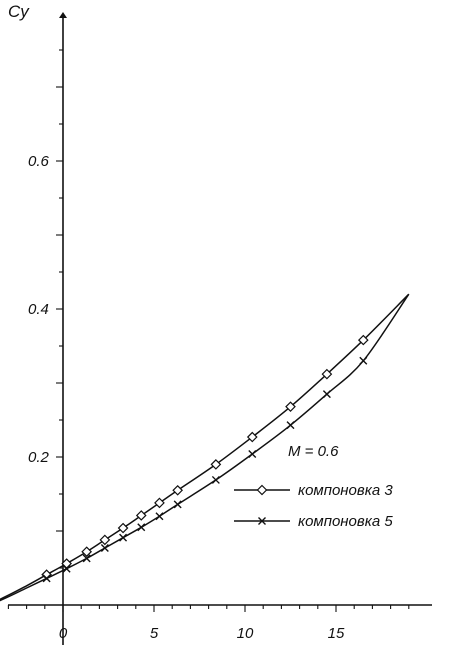  I want to click on y-tick-label: 0.6, so click(39, 161).